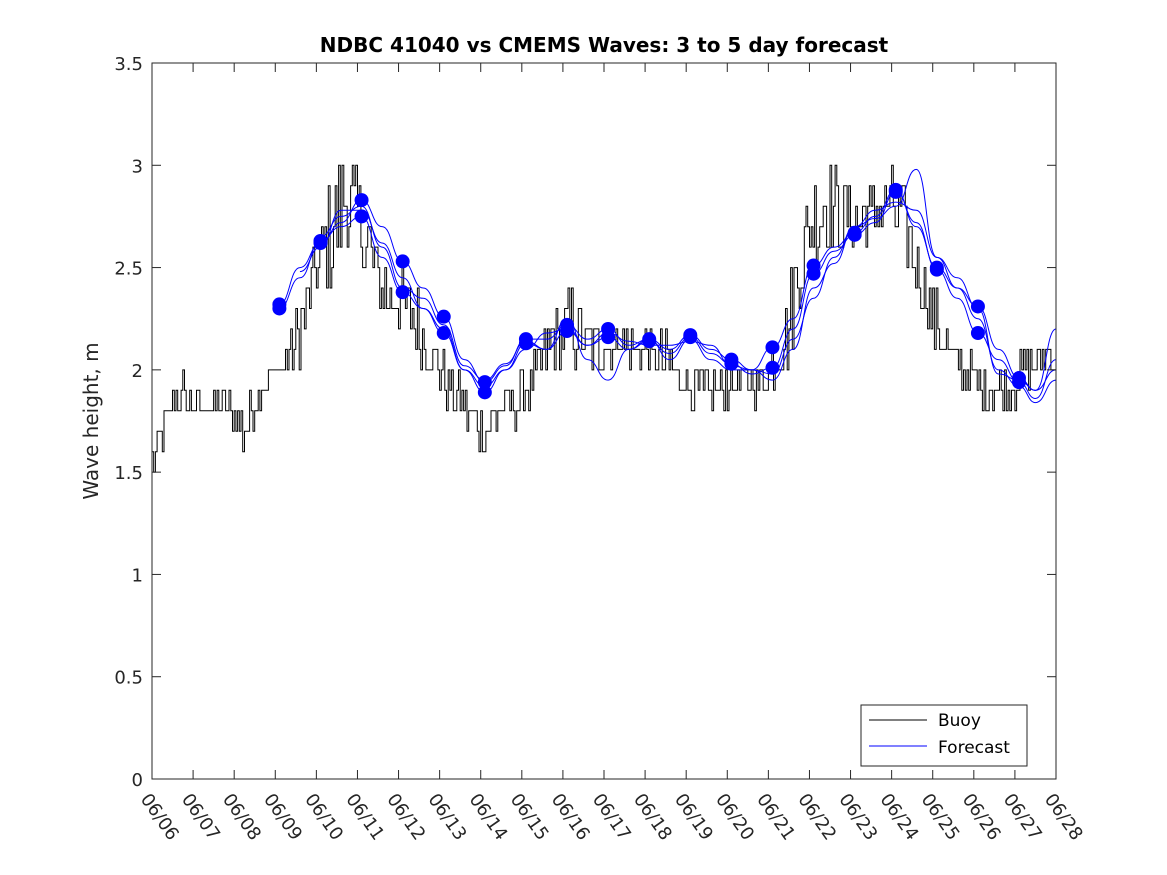 This screenshot has width=1167, height=875. Describe the element at coordinates (816, 817) in the screenshot. I see `x-tick-label: 06/22` at that location.